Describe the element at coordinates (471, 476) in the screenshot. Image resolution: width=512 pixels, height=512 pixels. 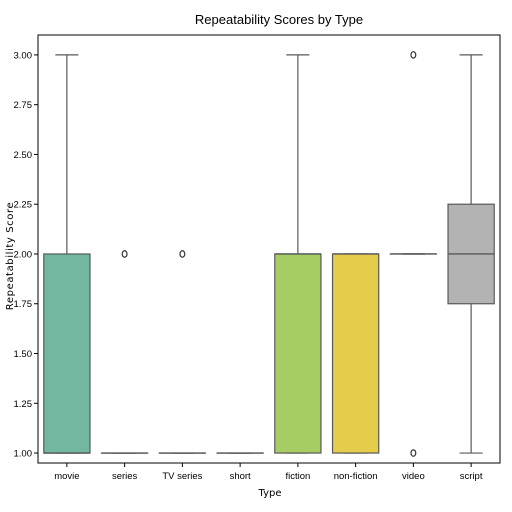
I see `x-tick-label: script` at that location.